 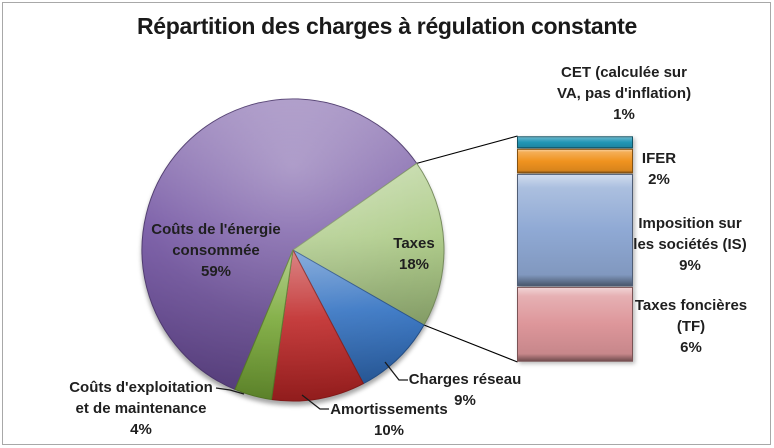 What do you see at coordinates (230, 391) in the screenshot?
I see `leader-line-exploitation` at bounding box center [230, 391].